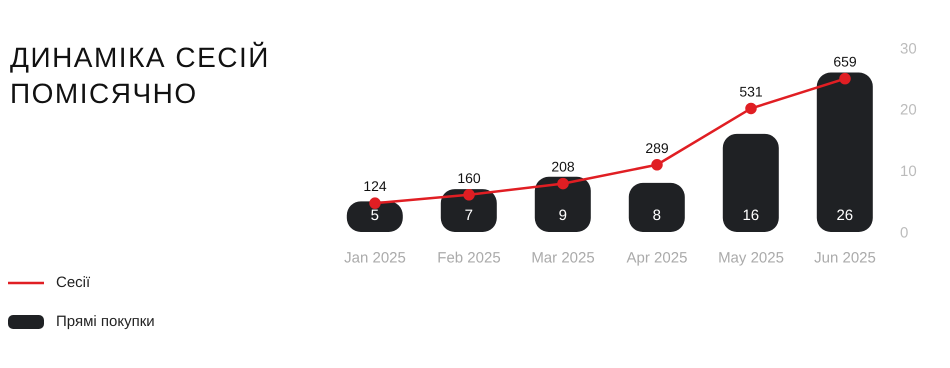  What do you see at coordinates (657, 258) in the screenshot?
I see `x-tick-label: Apr 2025` at bounding box center [657, 258].